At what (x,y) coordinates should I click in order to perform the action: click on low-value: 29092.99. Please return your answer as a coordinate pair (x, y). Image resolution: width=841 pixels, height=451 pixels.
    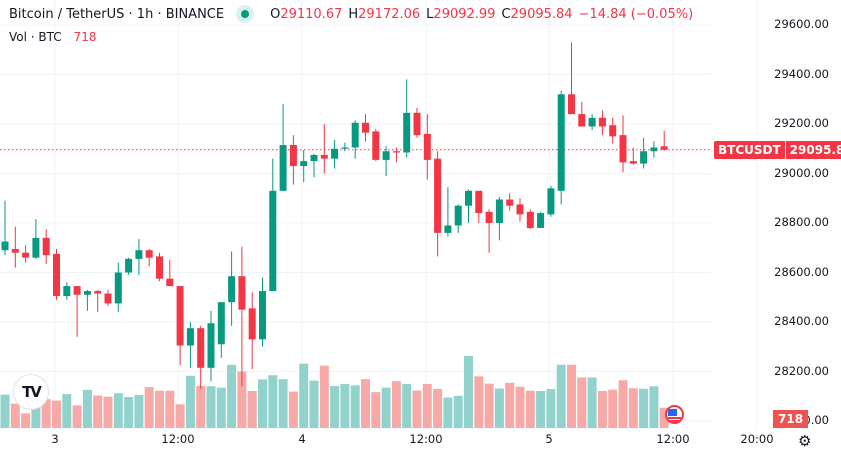
    Looking at the image, I should click on (464, 14).